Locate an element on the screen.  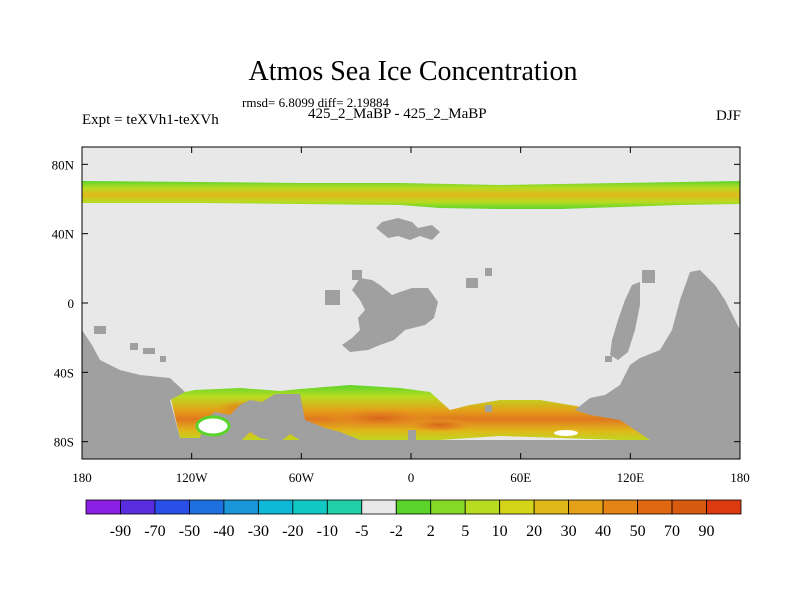
lat-tick-label: 40N is located at coordinates (63, 234).